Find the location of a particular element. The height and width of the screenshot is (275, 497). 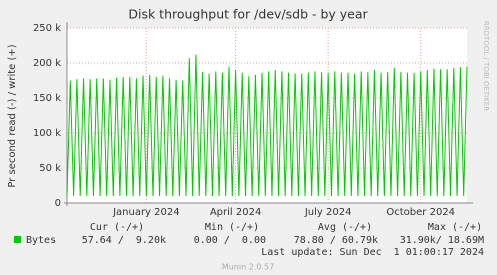

legend-value: 57.64 / 9.20k is located at coordinates (124, 240).